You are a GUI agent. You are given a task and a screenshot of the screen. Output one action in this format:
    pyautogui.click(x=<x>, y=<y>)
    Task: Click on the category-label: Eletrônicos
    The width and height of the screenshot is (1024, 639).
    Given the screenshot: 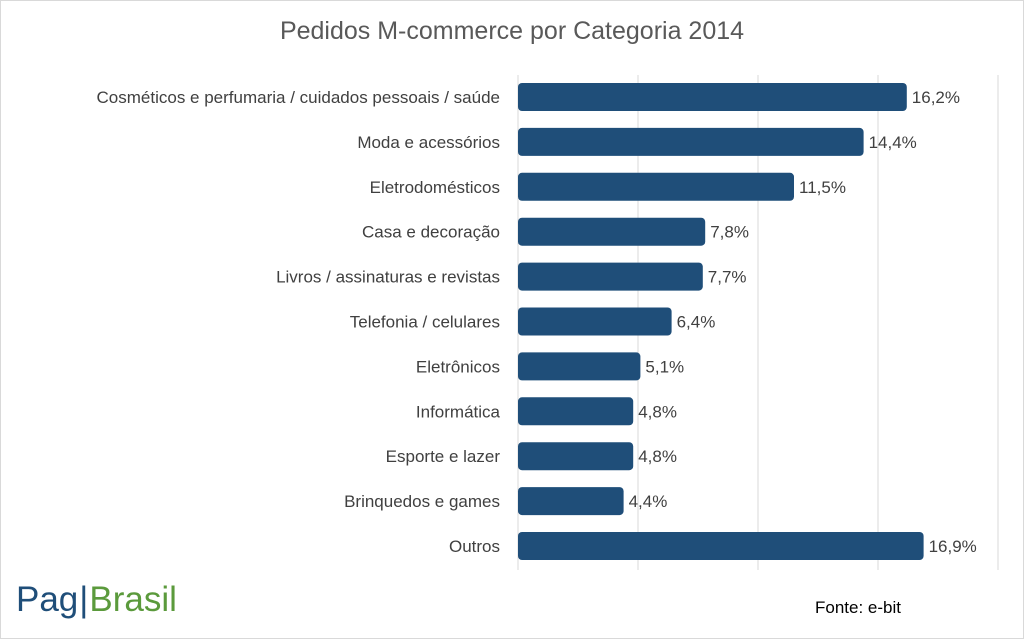 What is the action you would take?
    pyautogui.click(x=458, y=366)
    